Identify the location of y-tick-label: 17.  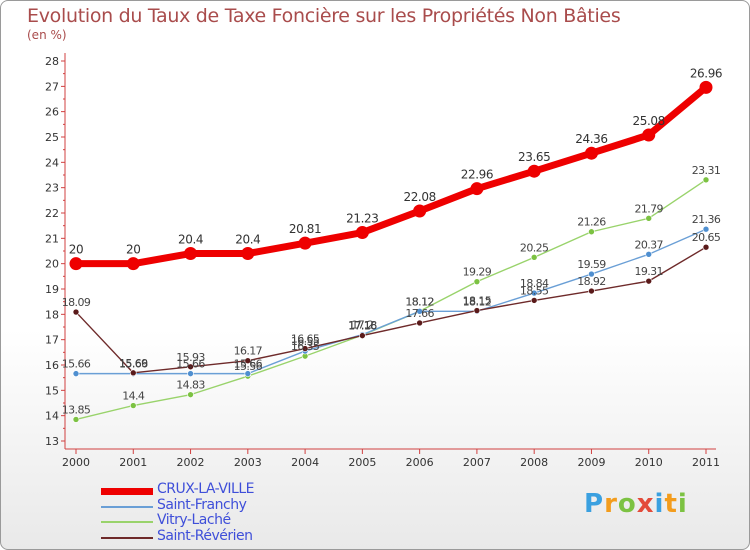
(52, 340).